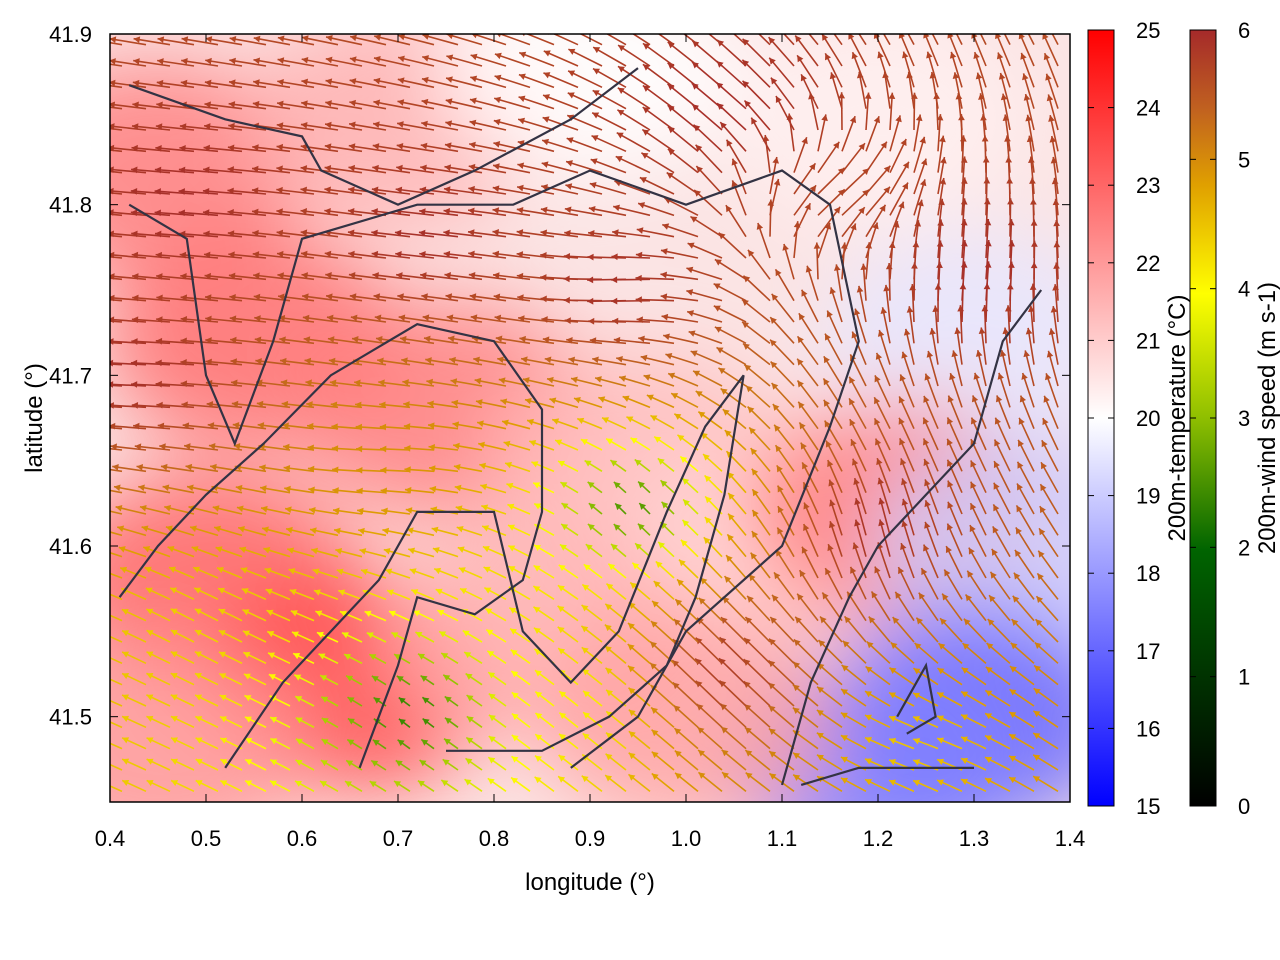 The image size is (1280, 960). What do you see at coordinates (1148, 340) in the screenshot?
I see `colorbar-tick-label: 21` at bounding box center [1148, 340].